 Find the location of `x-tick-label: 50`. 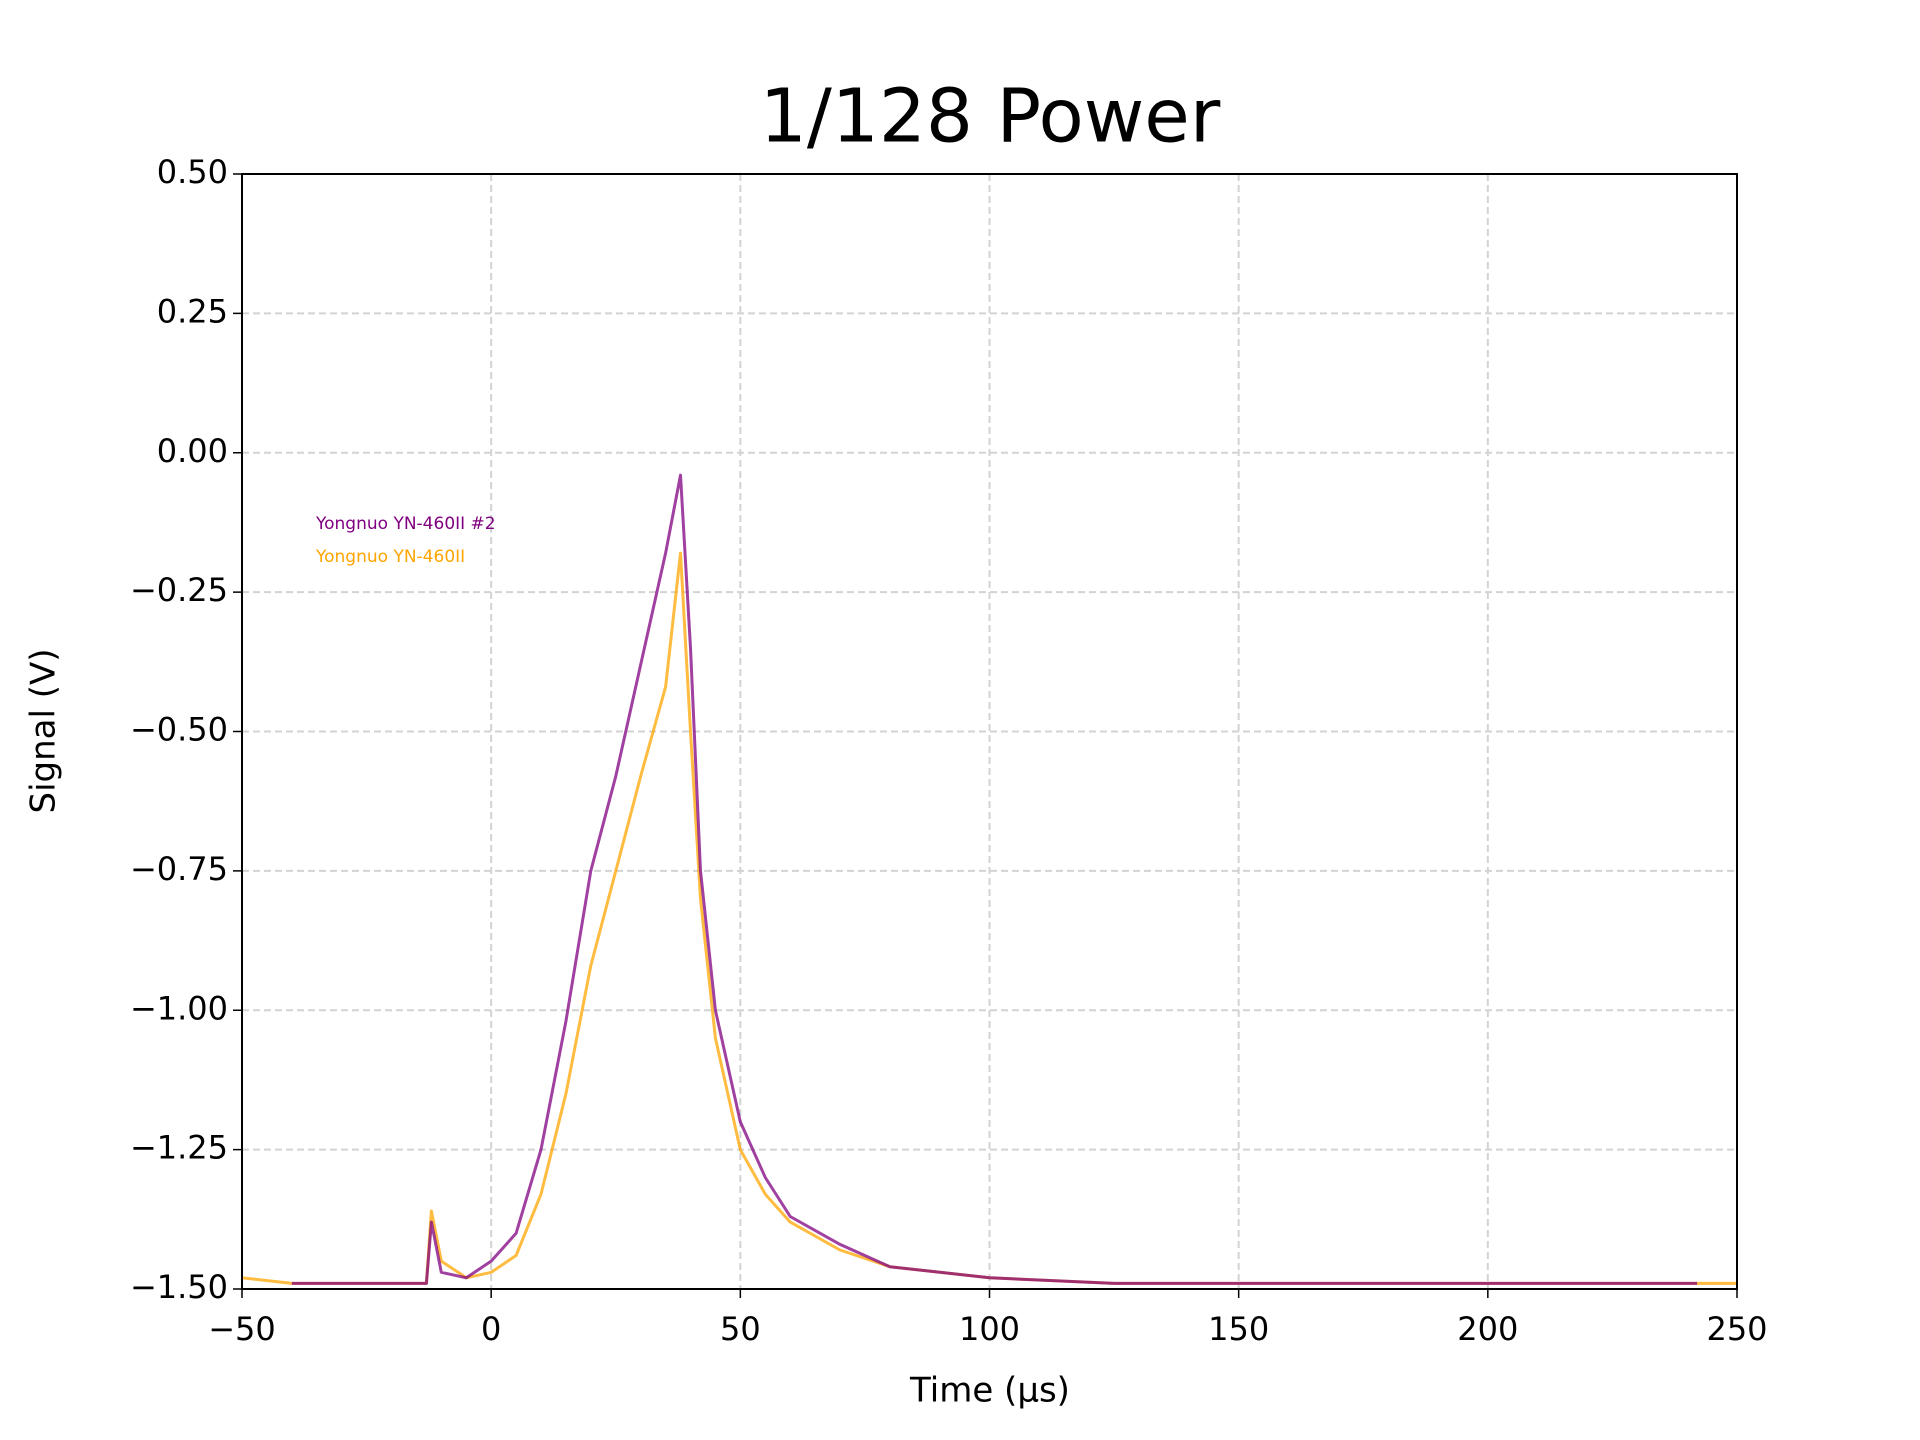

x-tick-label: 50 is located at coordinates (740, 1329).